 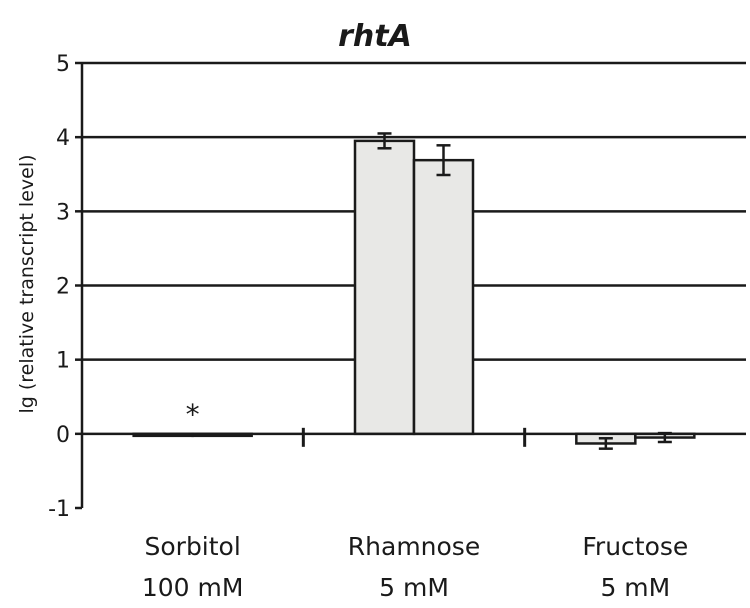 I want to click on annotation: *, so click(x=193, y=414).